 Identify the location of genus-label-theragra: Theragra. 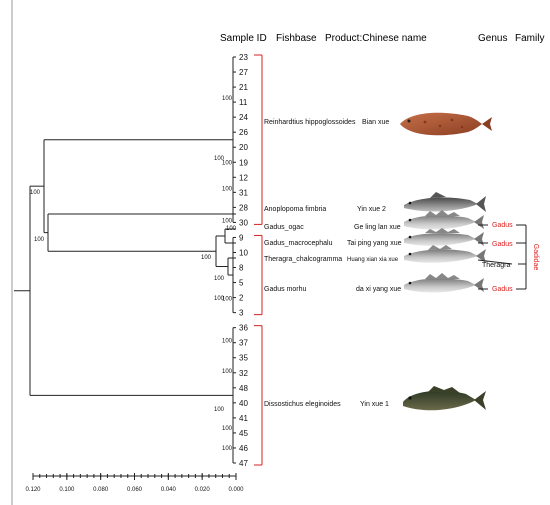
(496, 265).